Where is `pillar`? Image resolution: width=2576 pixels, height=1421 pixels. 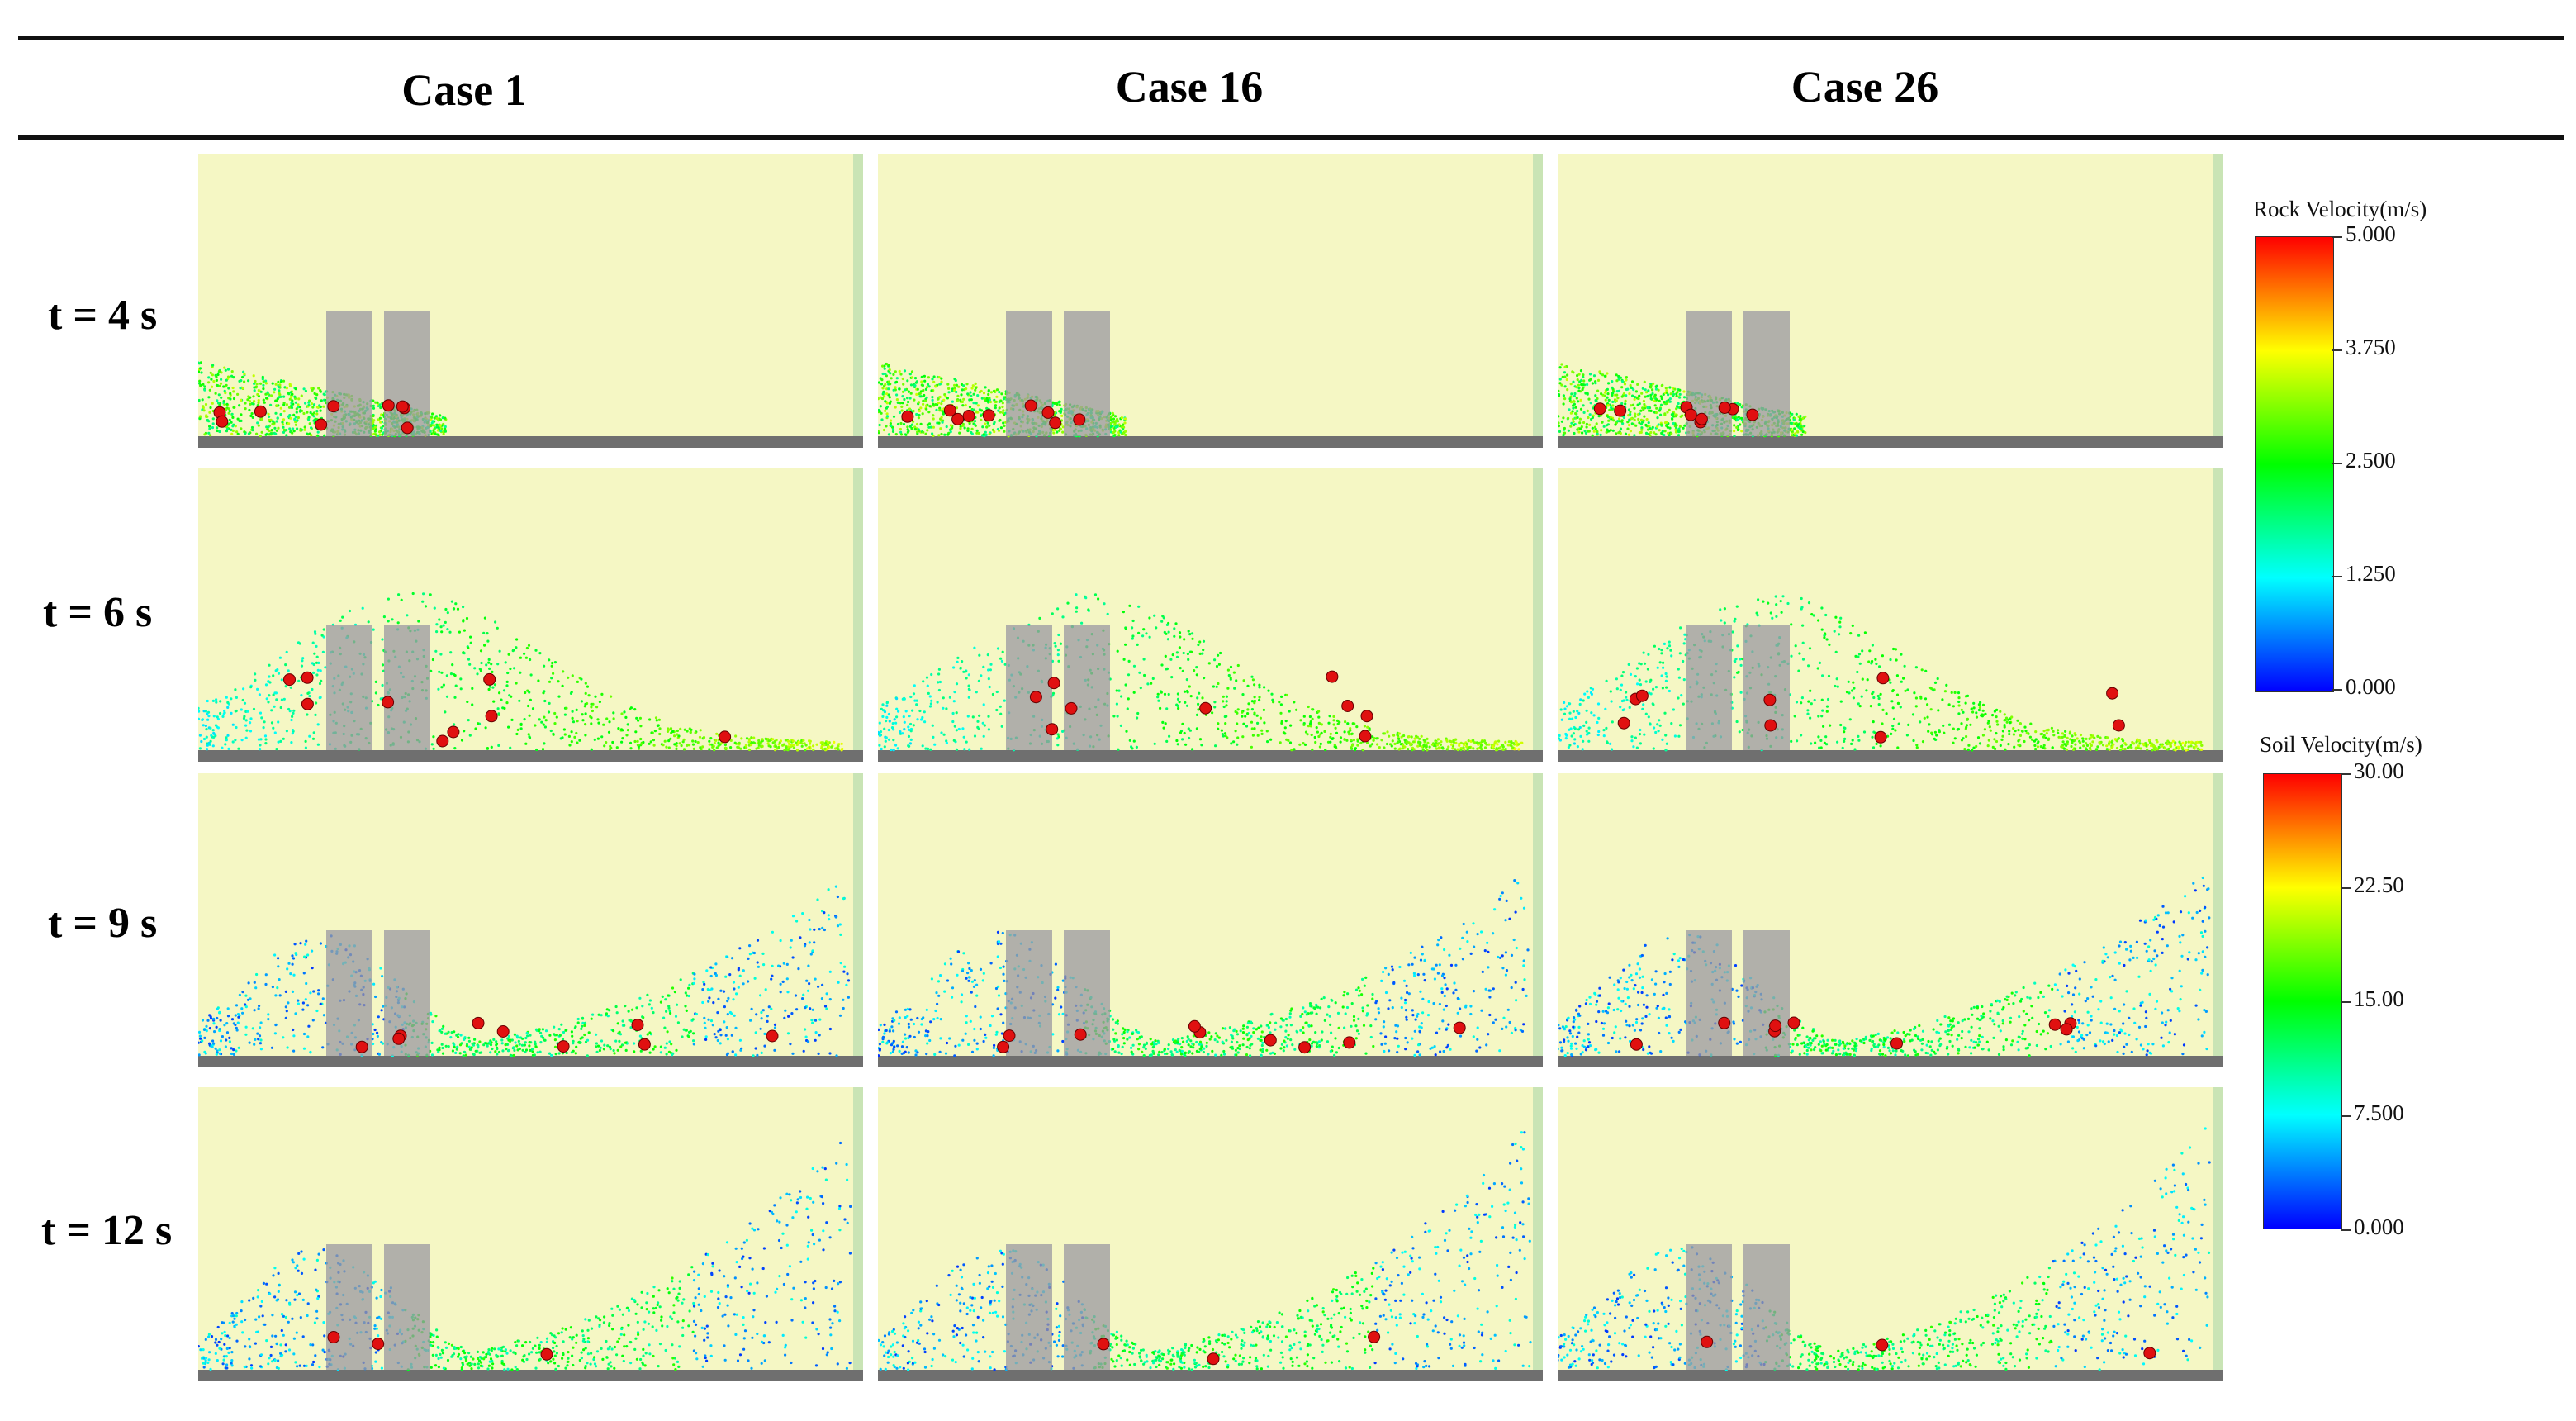 pillar is located at coordinates (407, 373).